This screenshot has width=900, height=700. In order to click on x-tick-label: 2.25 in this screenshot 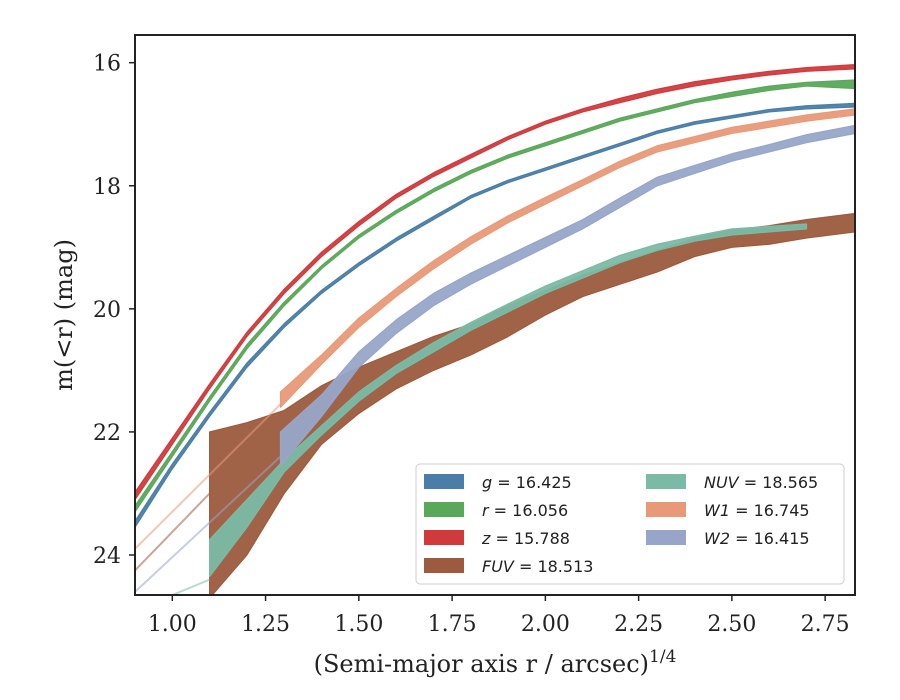, I will do `click(638, 624)`.